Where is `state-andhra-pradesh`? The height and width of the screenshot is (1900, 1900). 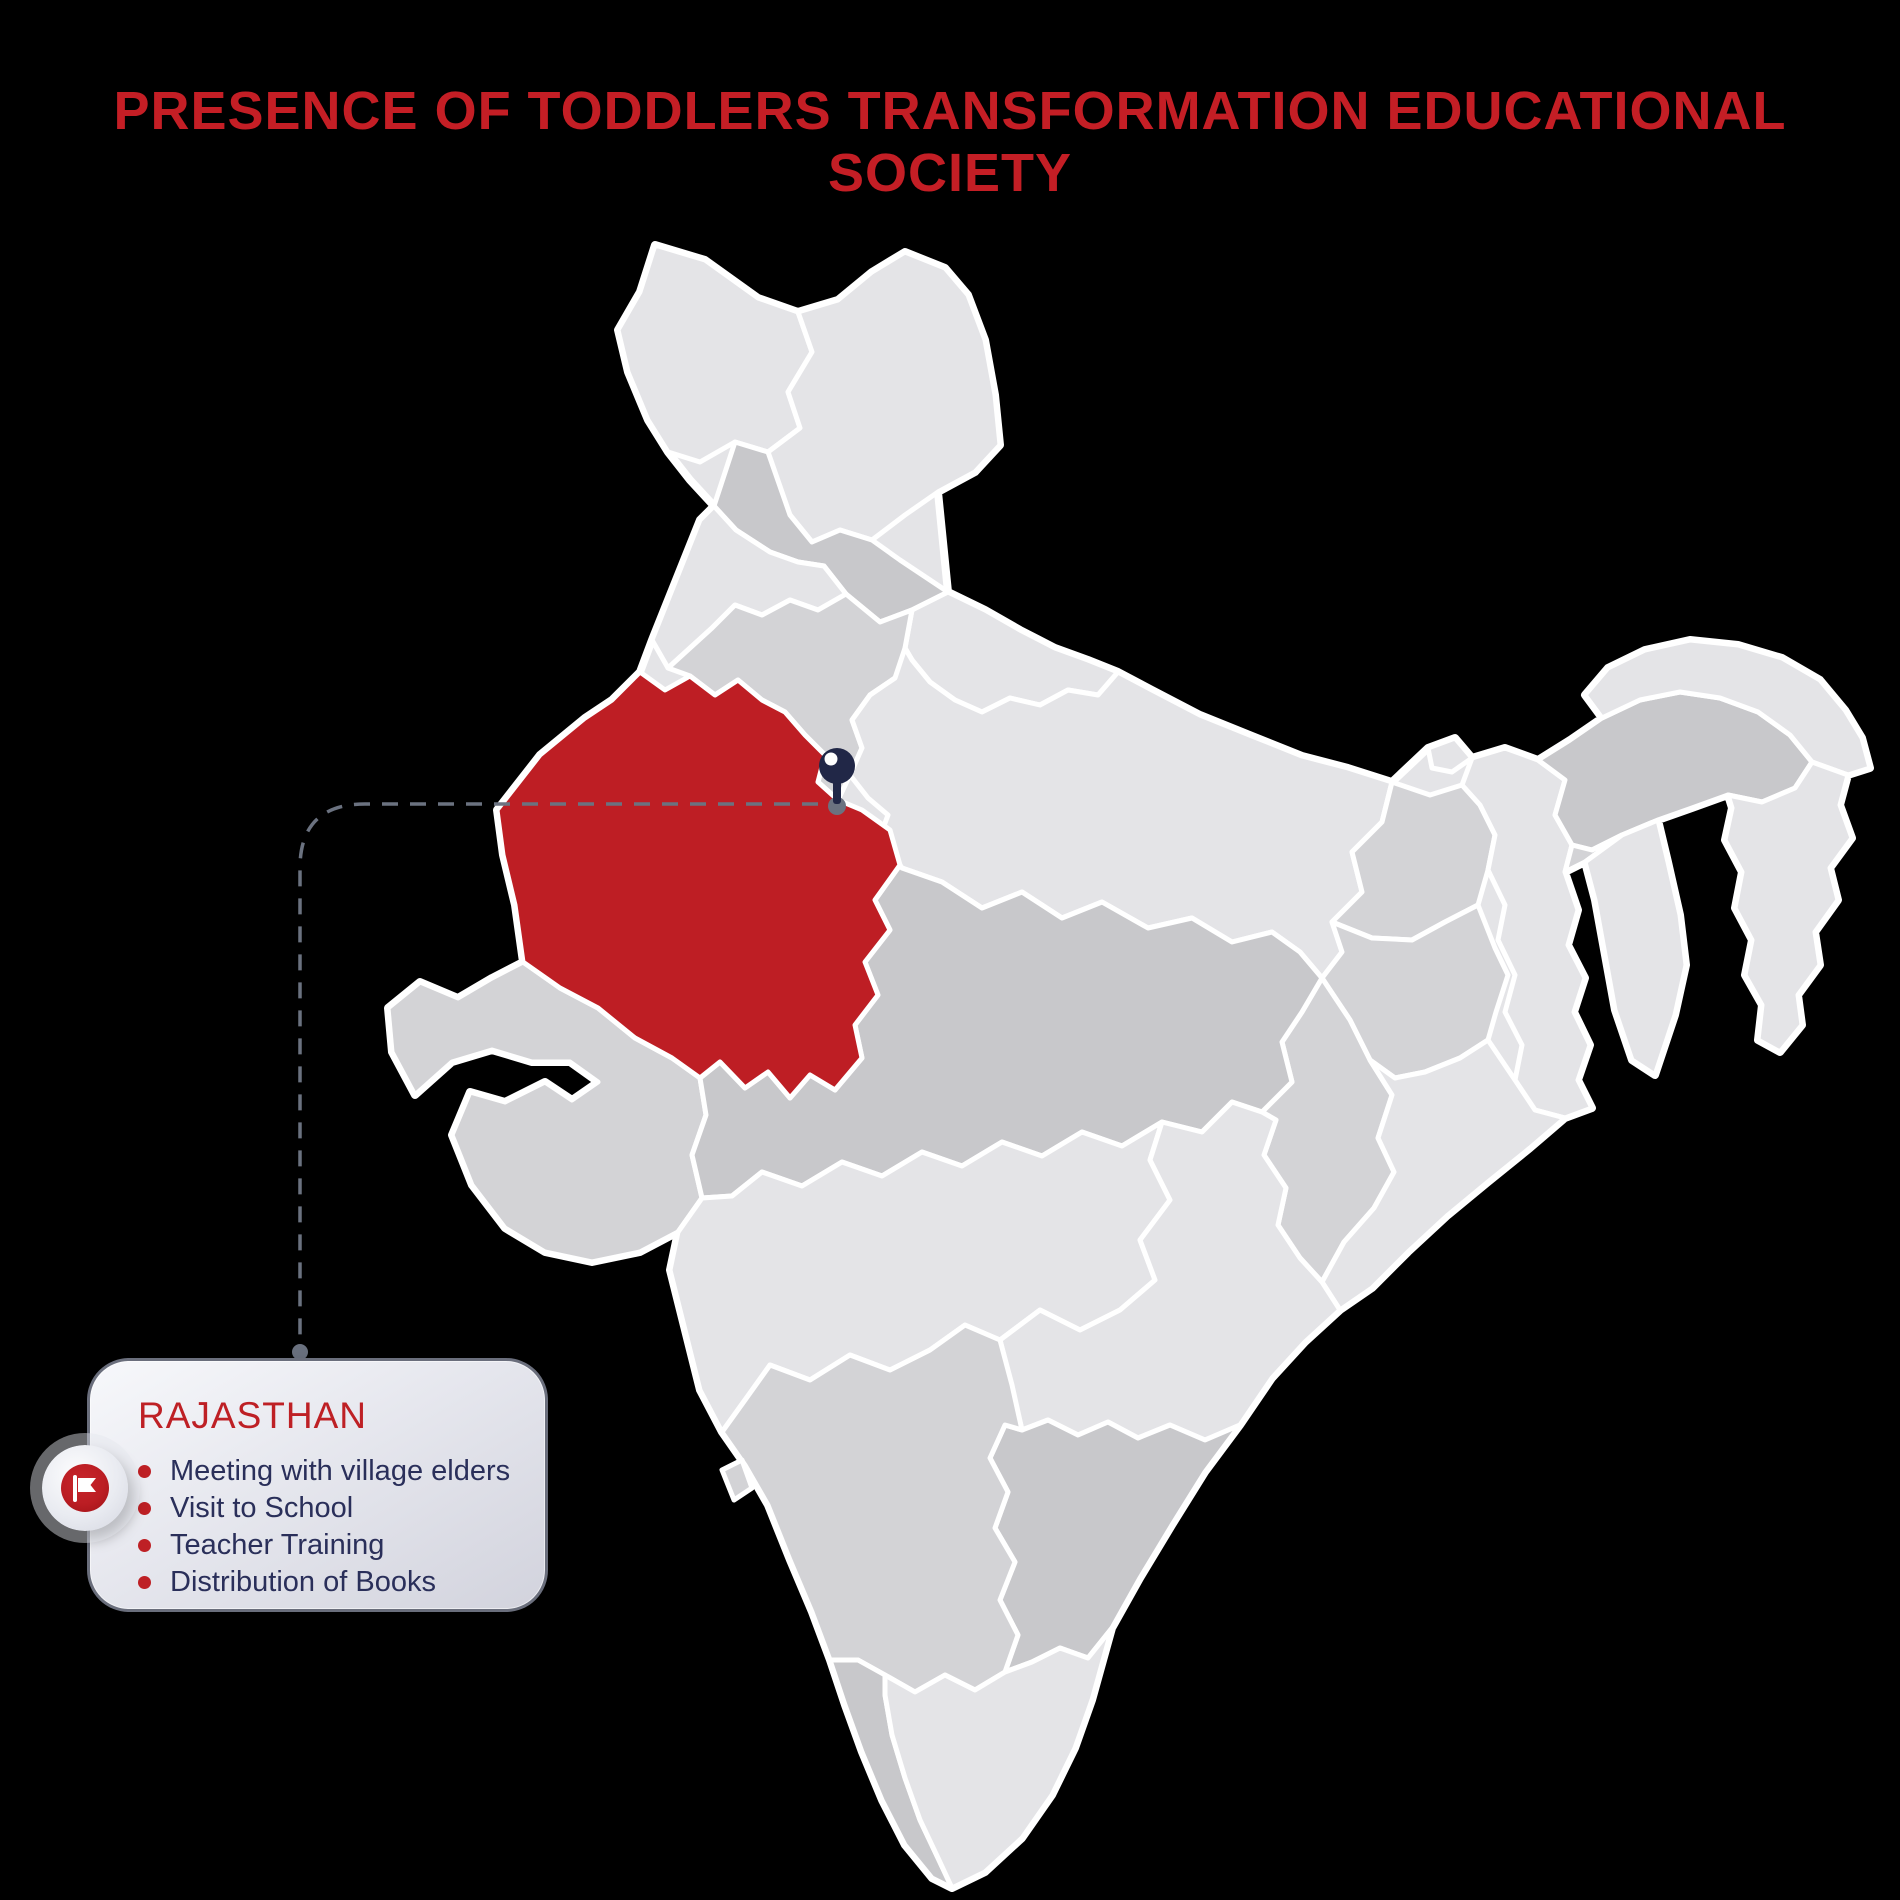 state-andhra-pradesh is located at coordinates (1115, 1546).